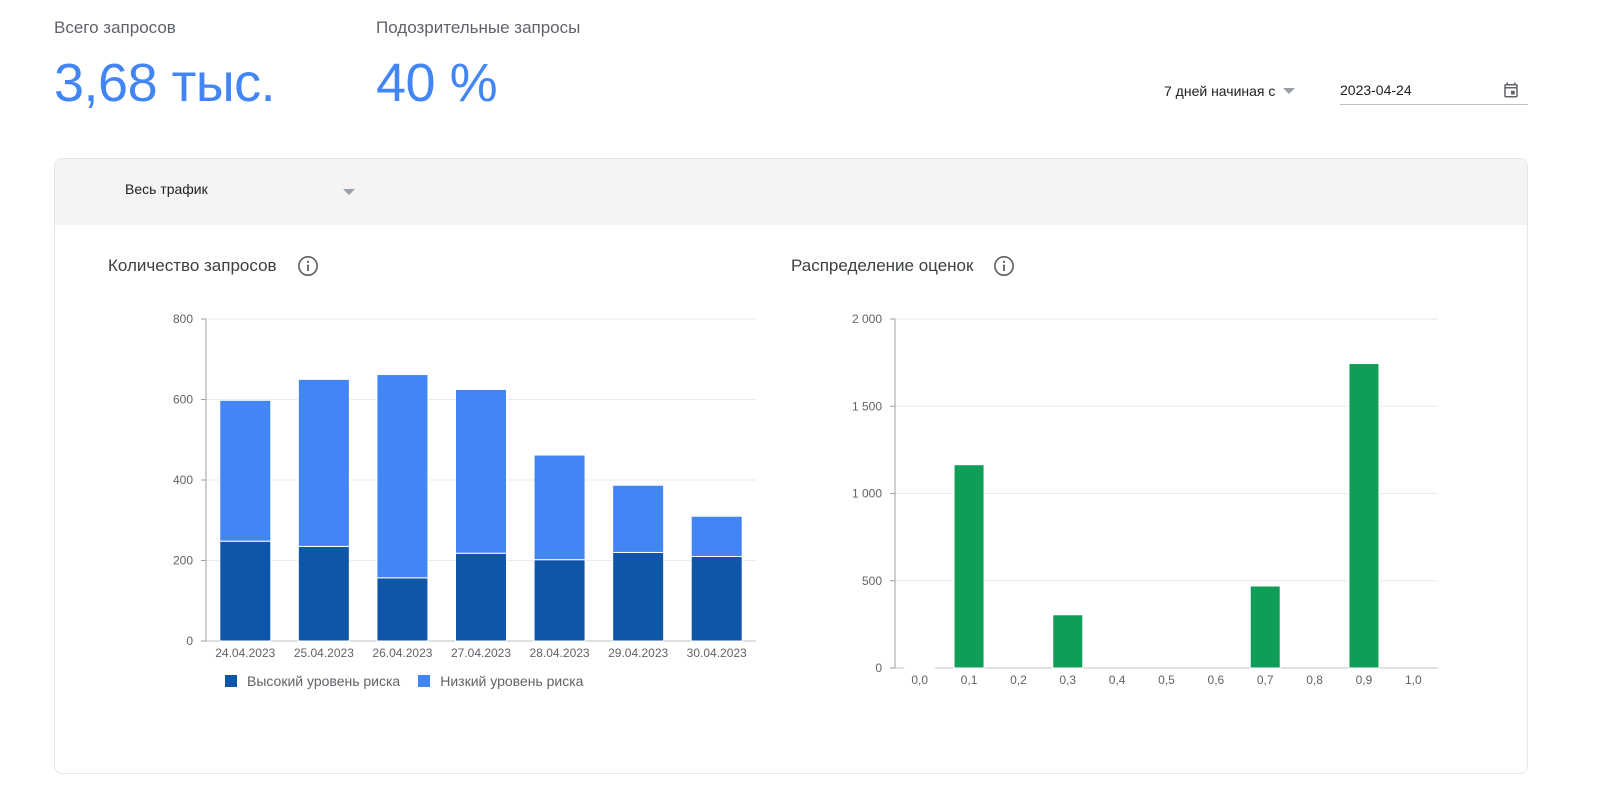 This screenshot has height=805, width=1606. Describe the element at coordinates (245, 653) in the screenshot. I see `x-tick-label: 24.04.2023` at that location.